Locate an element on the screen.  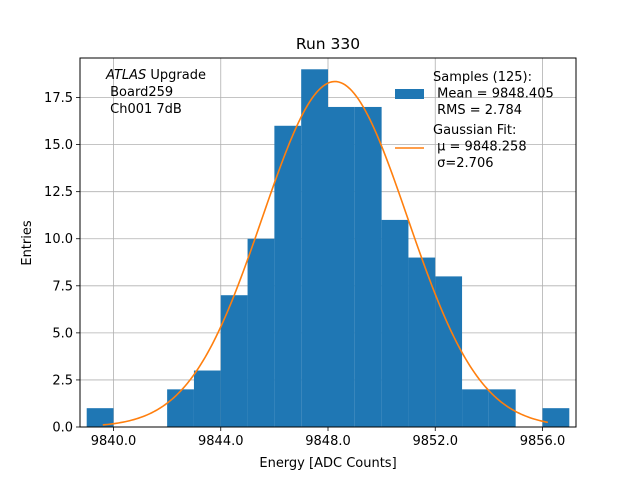
info-annotation: ATLAS Upgrade Board259 Ch001 7dB is located at coordinates (155, 92).